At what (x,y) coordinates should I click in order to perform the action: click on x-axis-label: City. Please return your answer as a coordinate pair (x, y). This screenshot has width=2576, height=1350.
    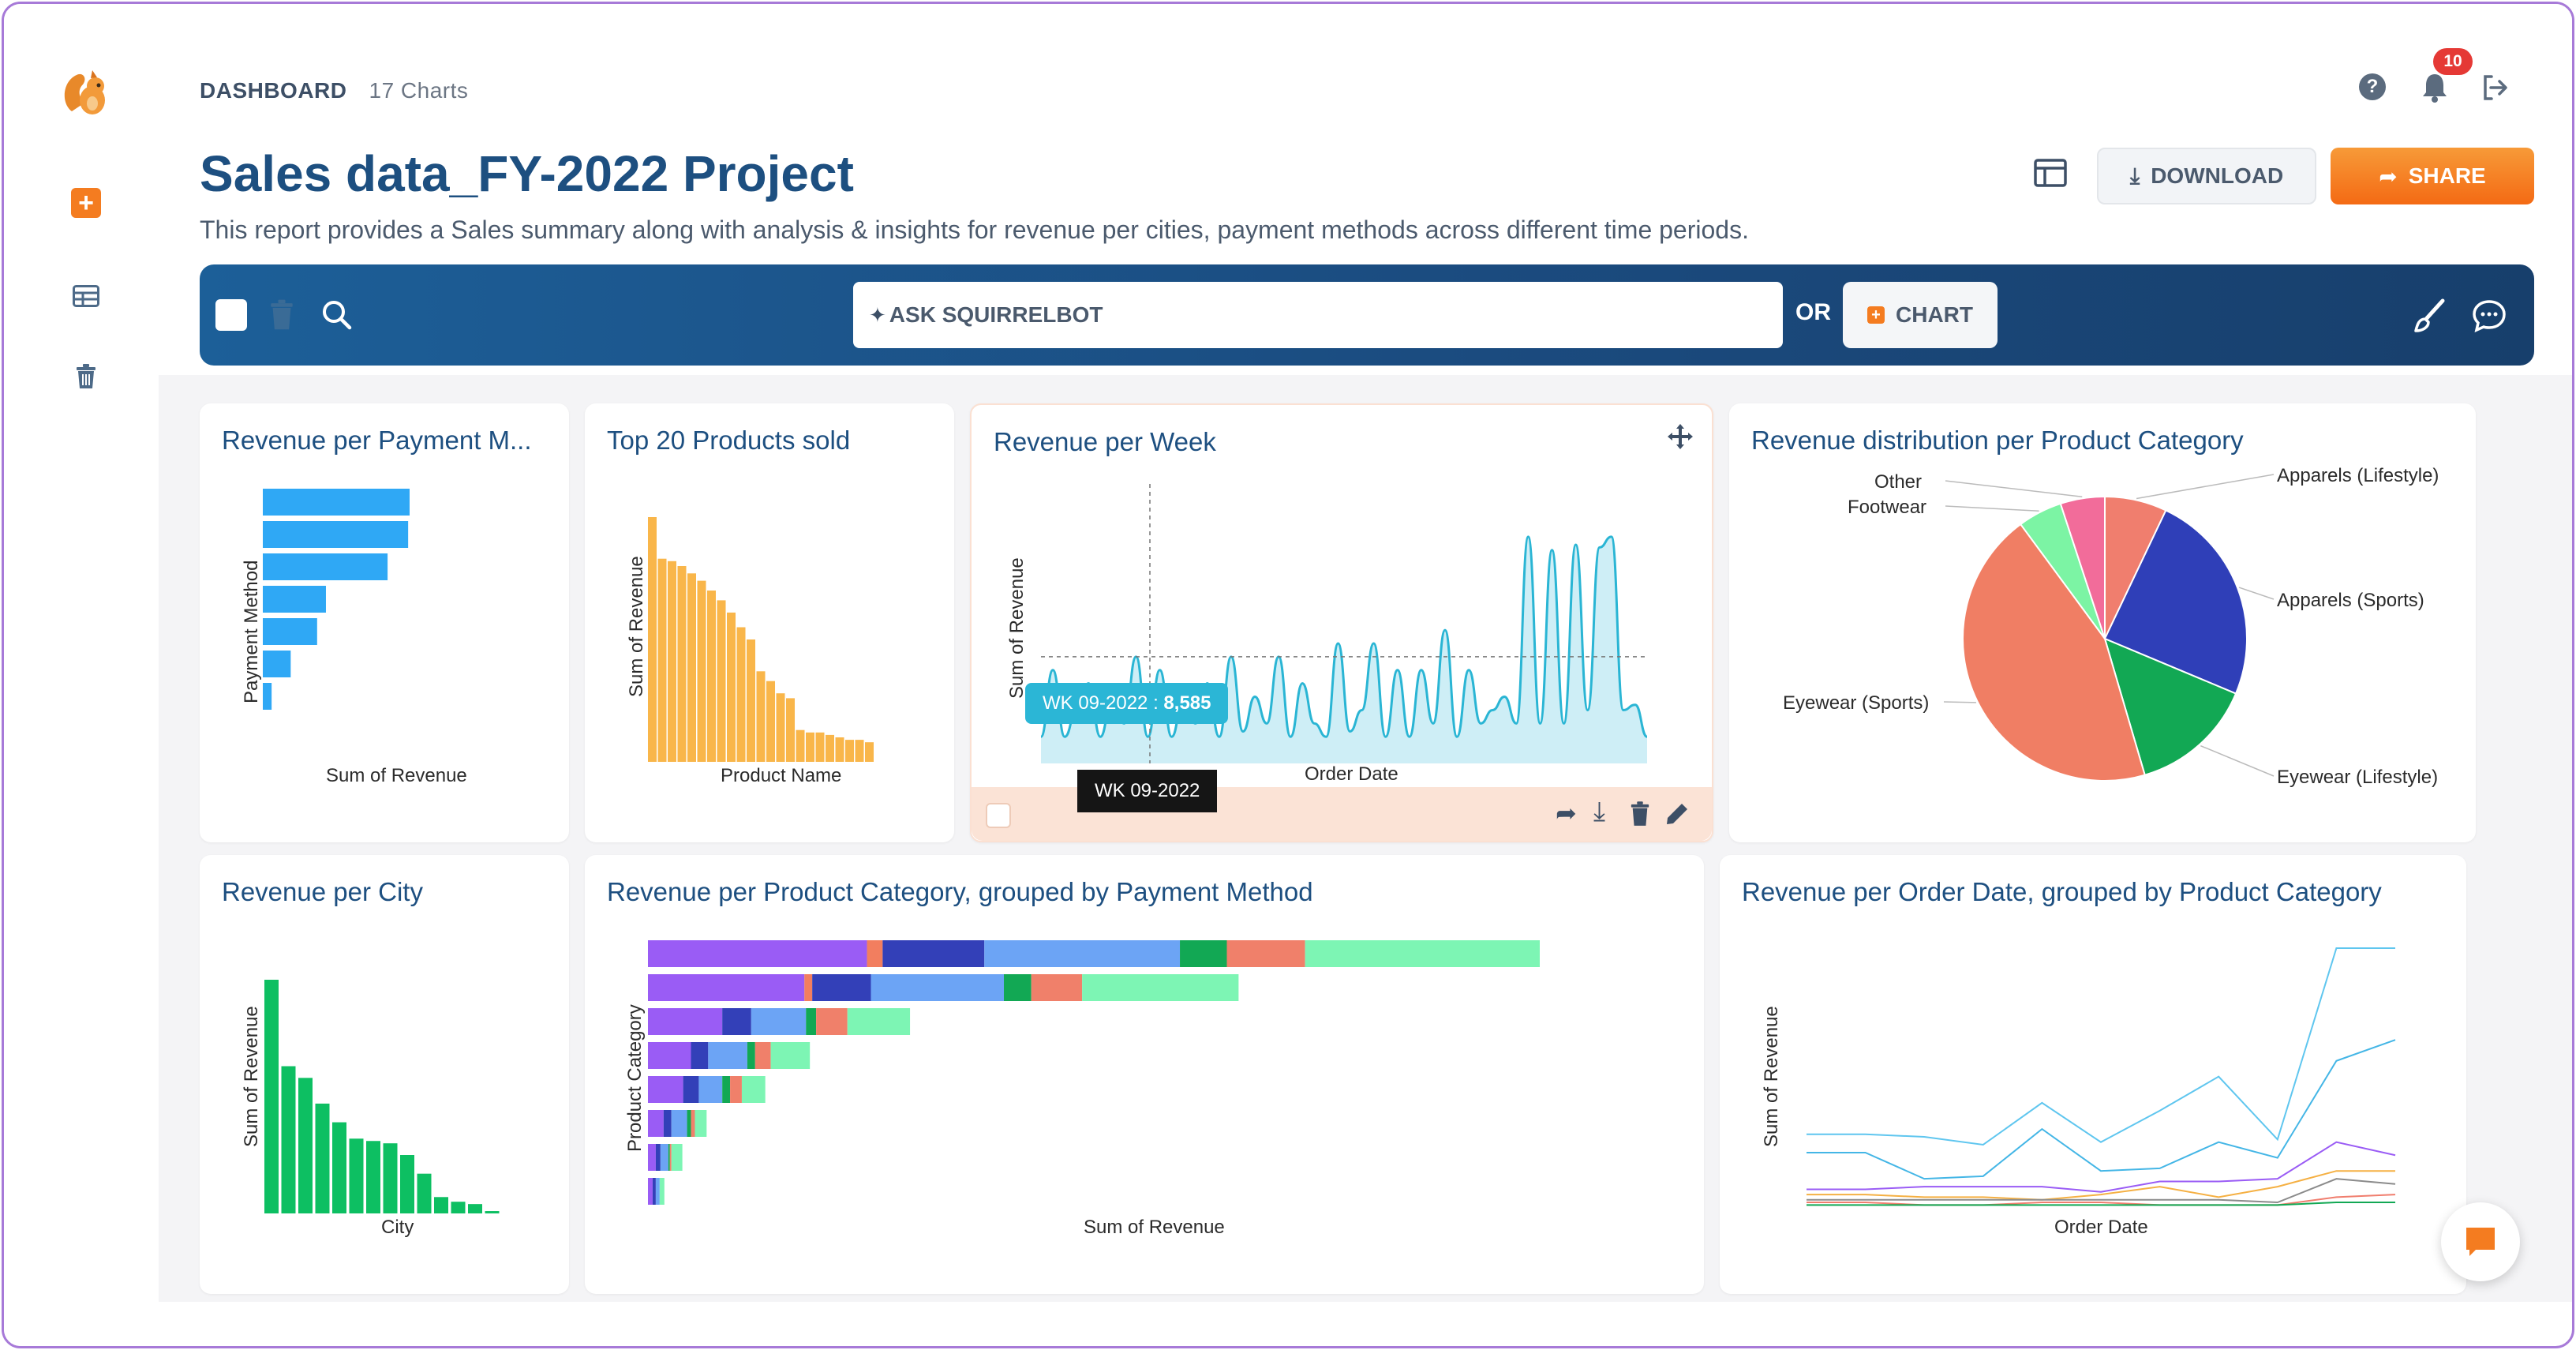
    Looking at the image, I should click on (397, 1227).